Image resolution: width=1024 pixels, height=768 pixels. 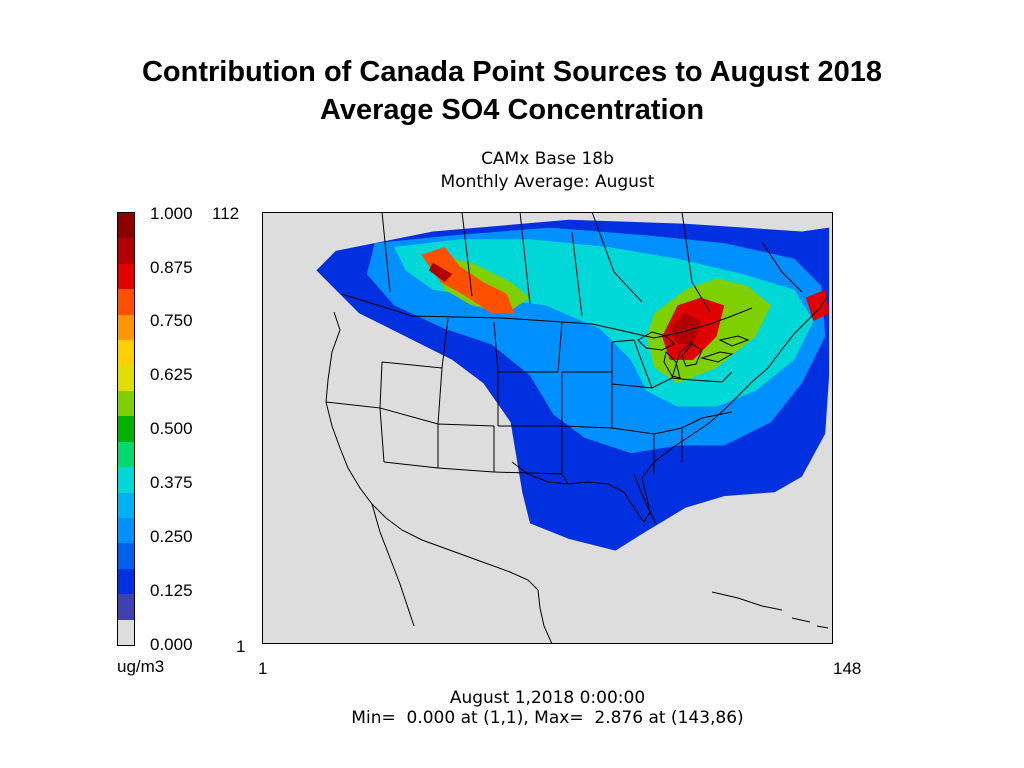 I want to click on florida, so click(x=645, y=499).